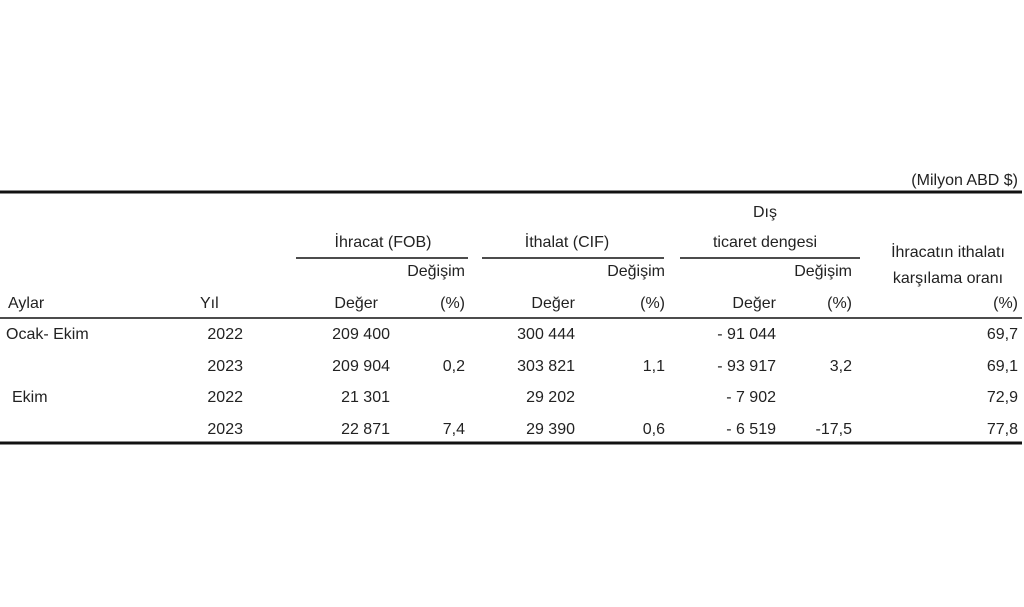 This screenshot has width=1024, height=607. What do you see at coordinates (30, 397) in the screenshot?
I see `row-label: Ekim` at bounding box center [30, 397].